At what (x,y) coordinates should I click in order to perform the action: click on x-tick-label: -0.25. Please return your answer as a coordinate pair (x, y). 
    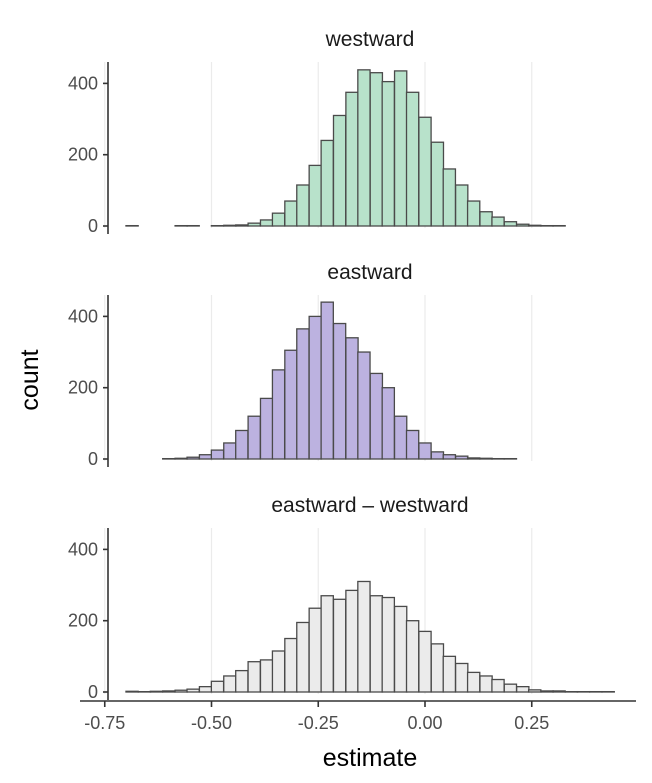
    Looking at the image, I should click on (318, 723).